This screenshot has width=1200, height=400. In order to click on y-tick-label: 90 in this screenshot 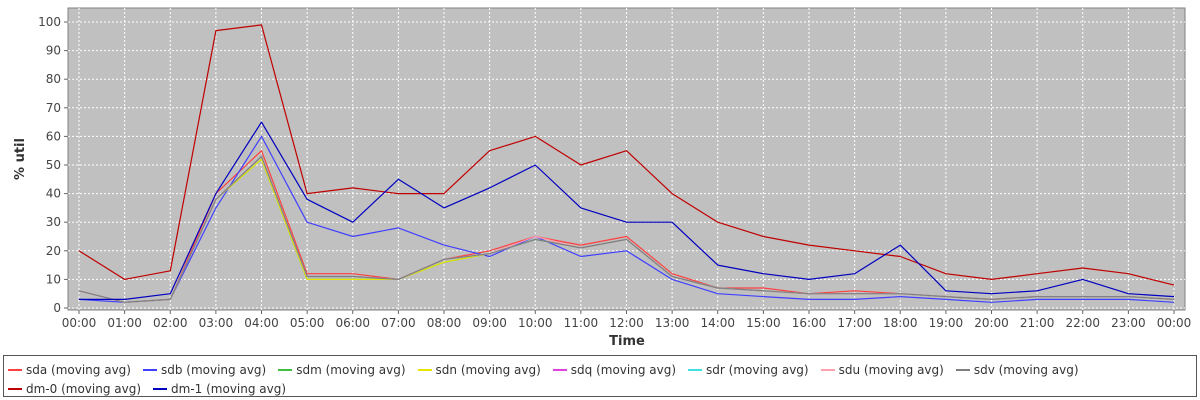, I will do `click(53, 51)`.